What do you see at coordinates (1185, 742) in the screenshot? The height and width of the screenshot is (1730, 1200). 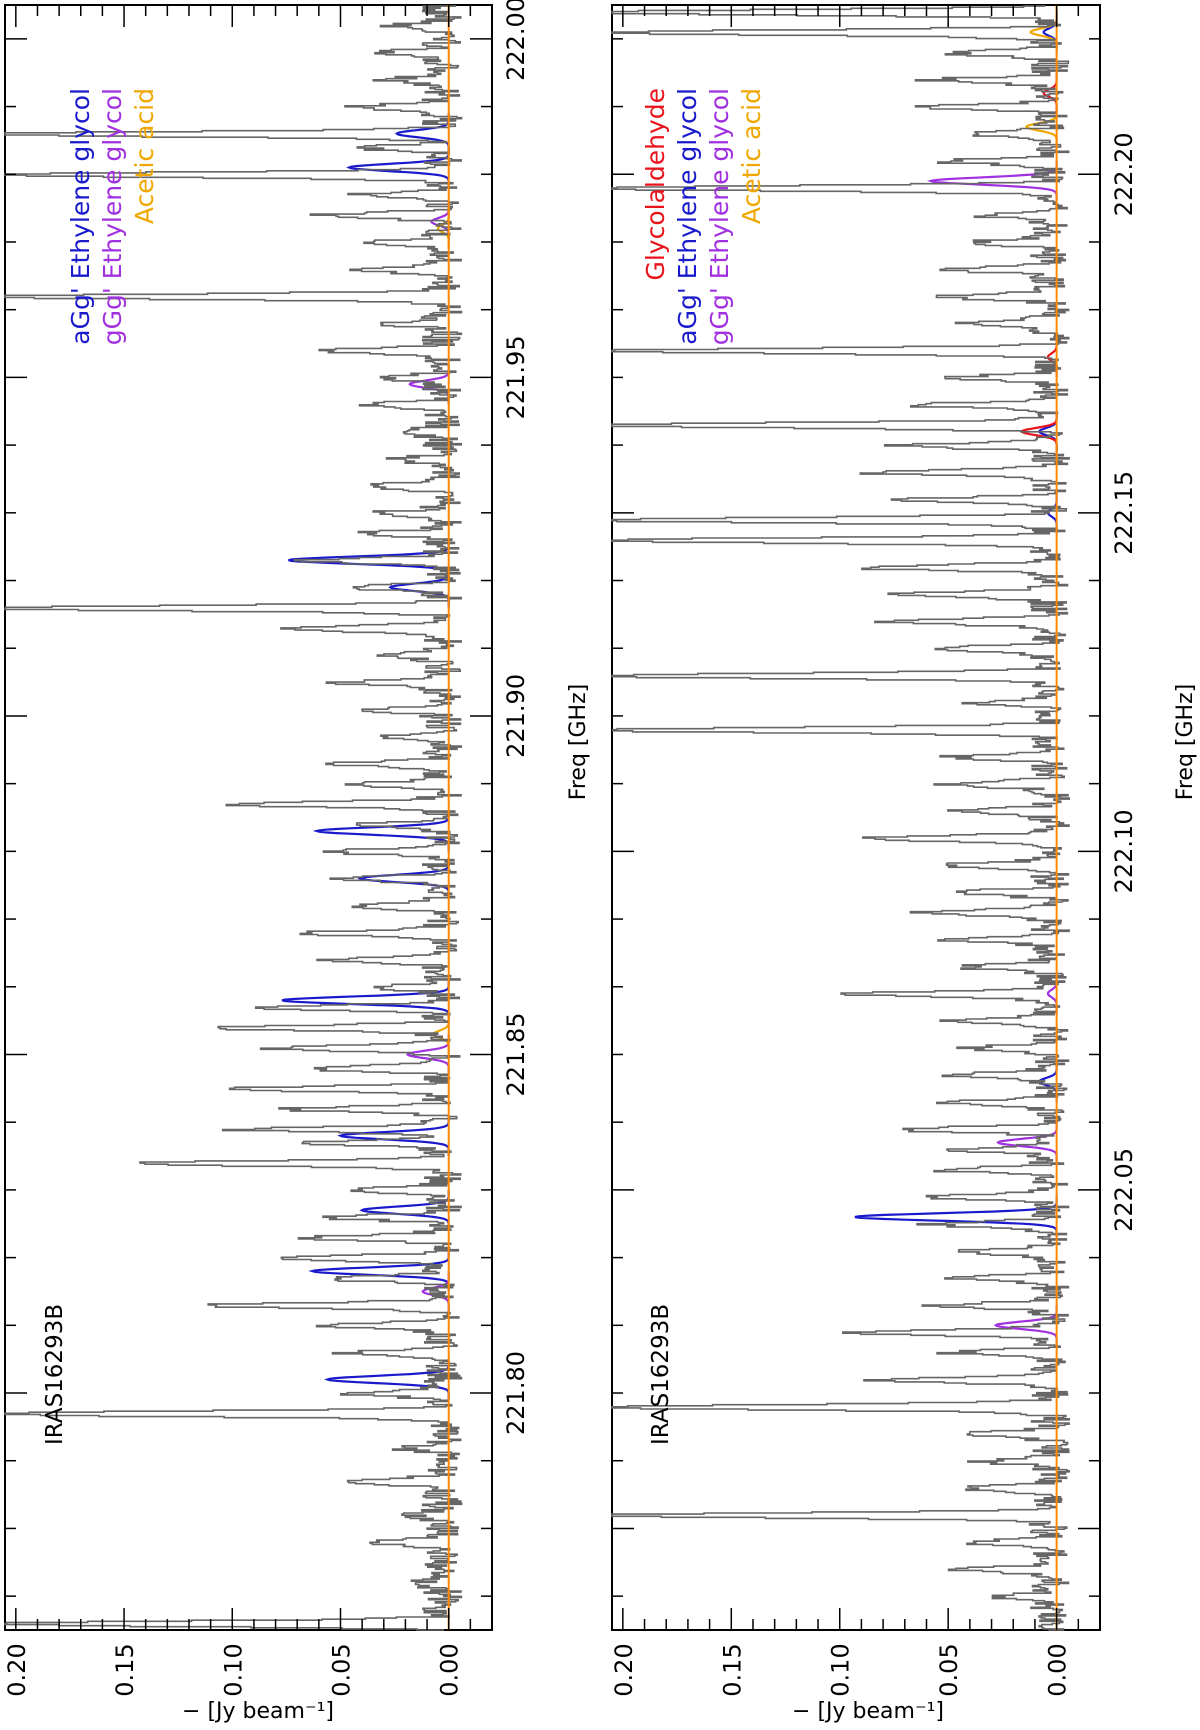 I see `x-axis-label-bottom: Freq [GHz]` at bounding box center [1185, 742].